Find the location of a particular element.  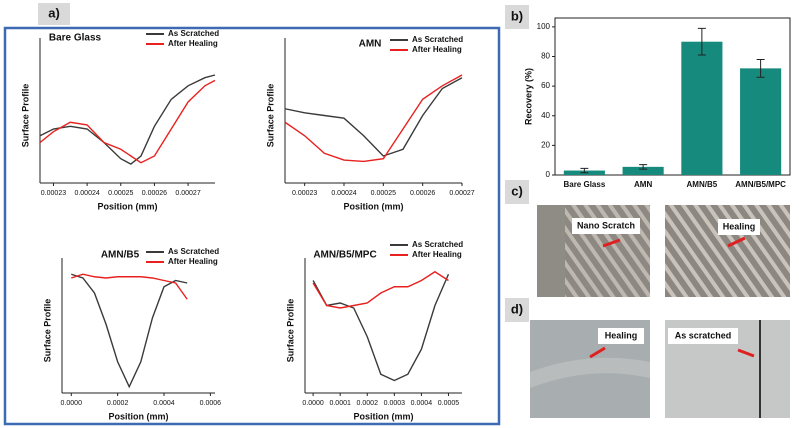

annotation: Nano Scratch is located at coordinates (606, 225).